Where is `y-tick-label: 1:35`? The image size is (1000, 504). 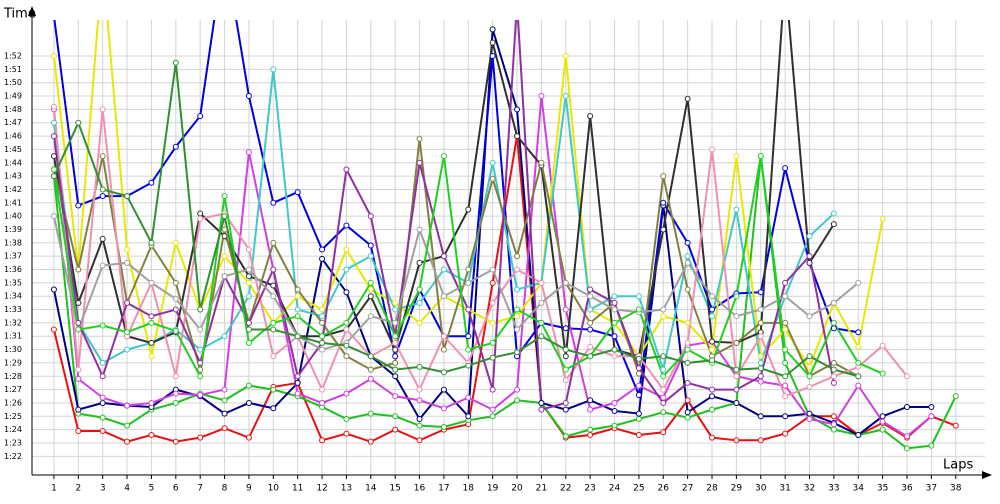 y-tick-label: 1:35 is located at coordinates (13, 282).